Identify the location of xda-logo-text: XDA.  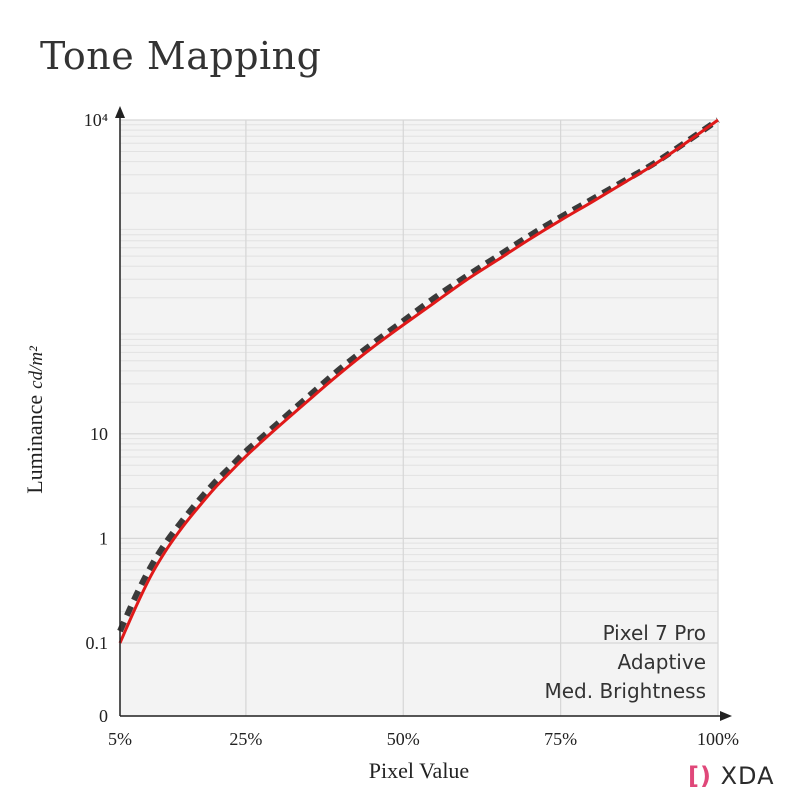
(747, 776).